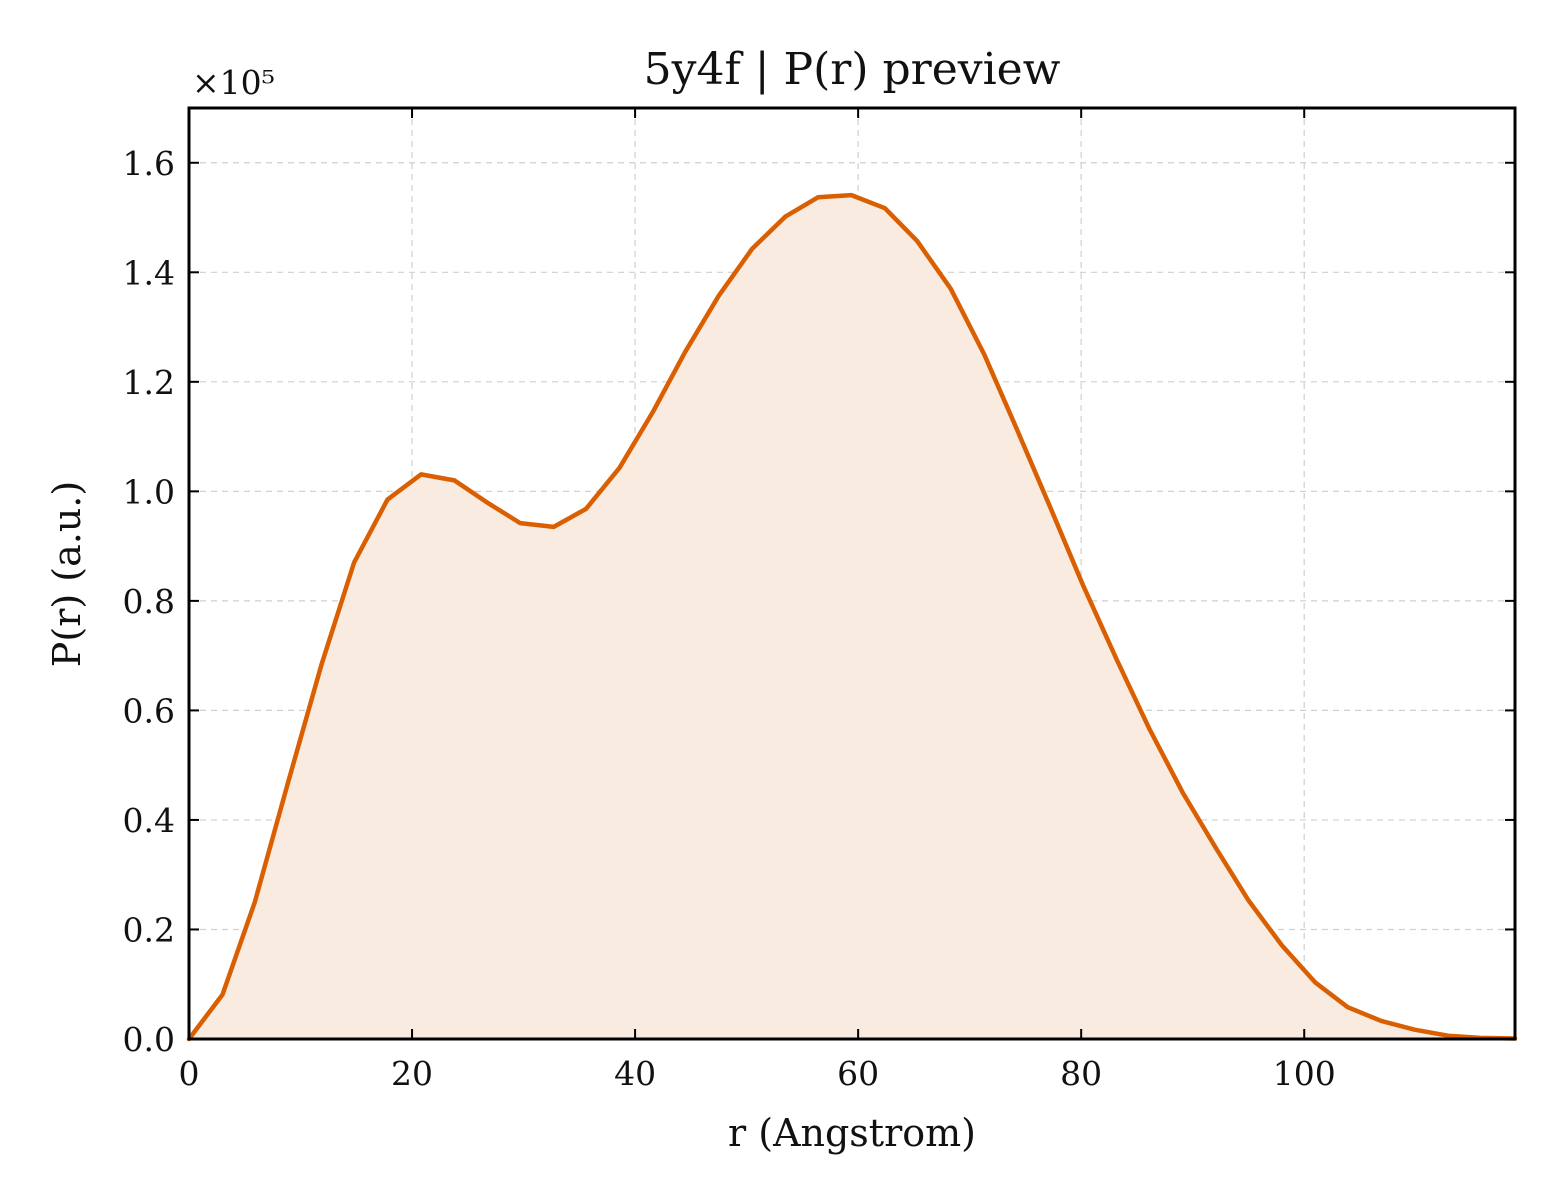 The image size is (1560, 1200). I want to click on x-tick-label: 0, so click(189, 1073).